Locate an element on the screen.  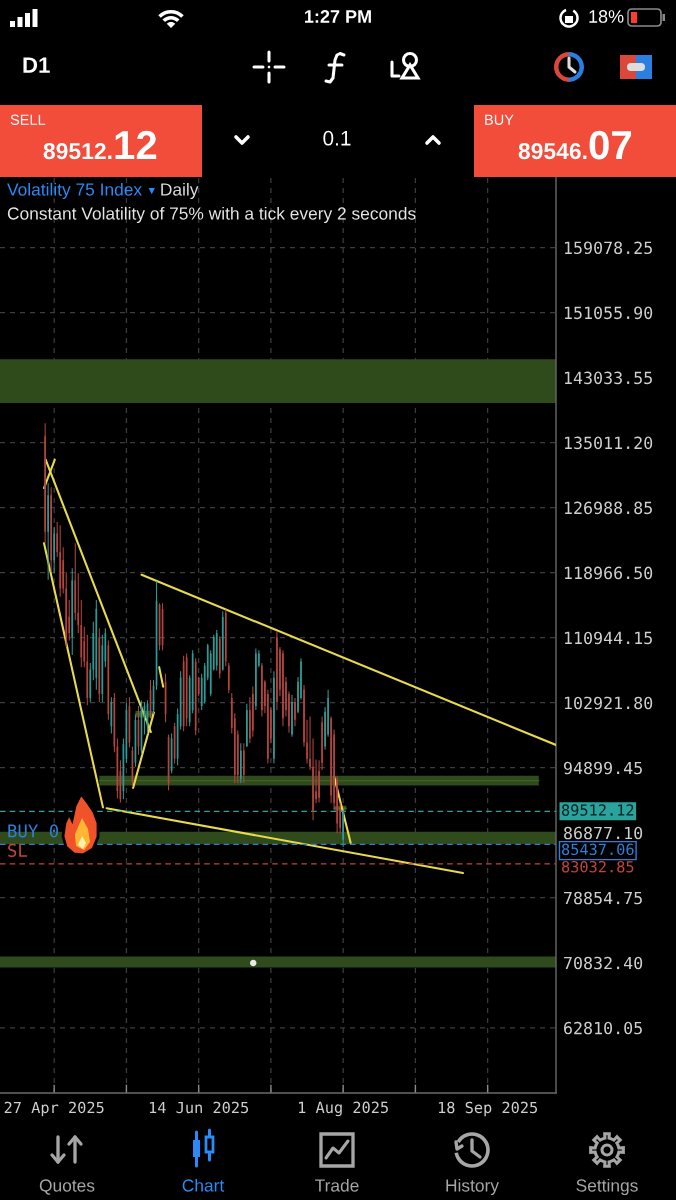
y-tick-label: 118966.50 is located at coordinates (608, 573).